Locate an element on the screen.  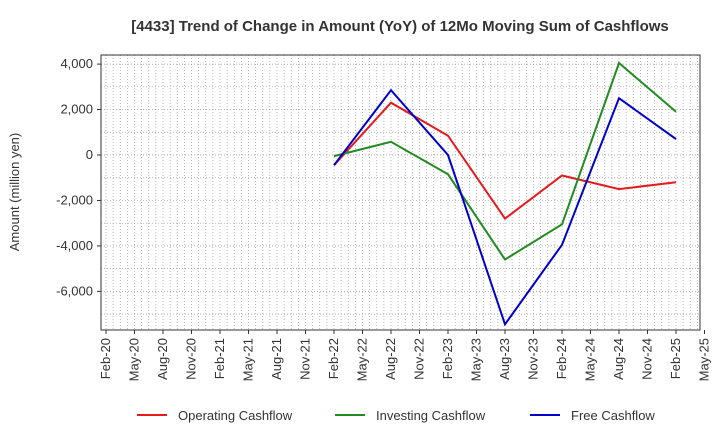
x-tick-label: Feb-20 is located at coordinates (105, 358).